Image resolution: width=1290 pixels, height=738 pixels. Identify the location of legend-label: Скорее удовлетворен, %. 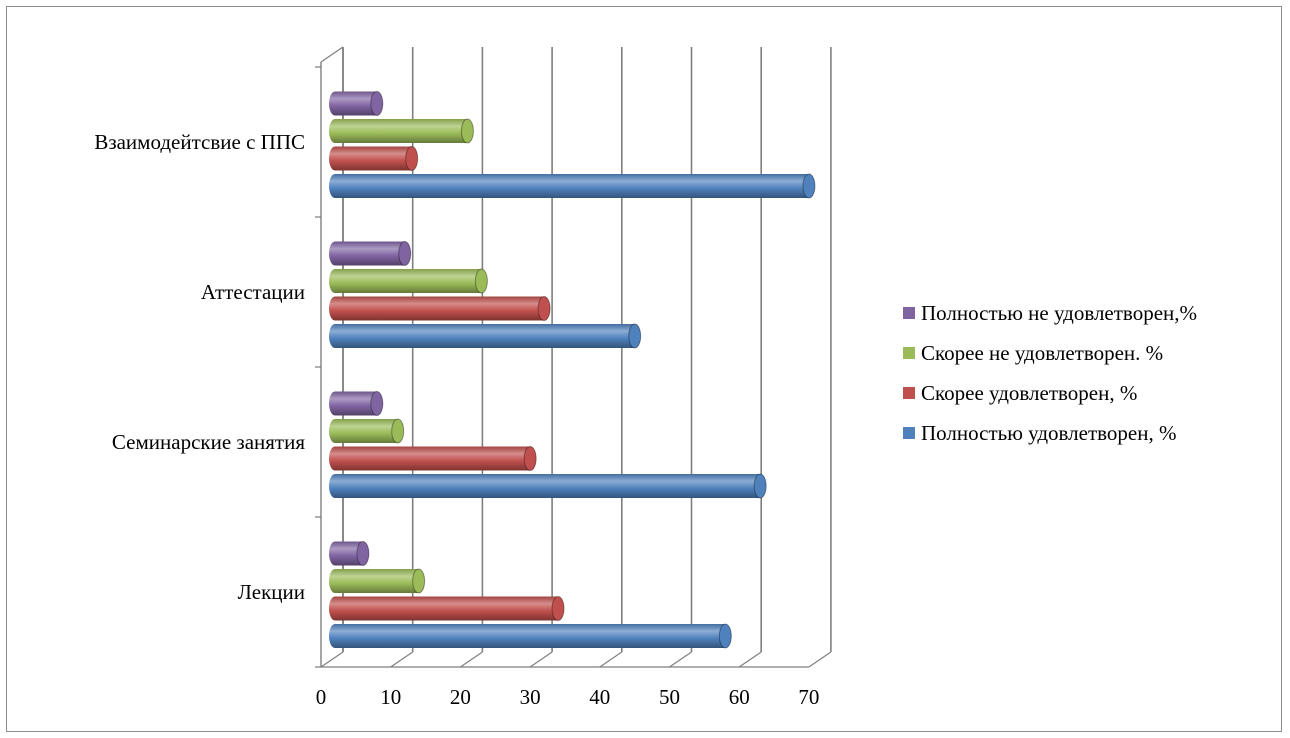
(1029, 392).